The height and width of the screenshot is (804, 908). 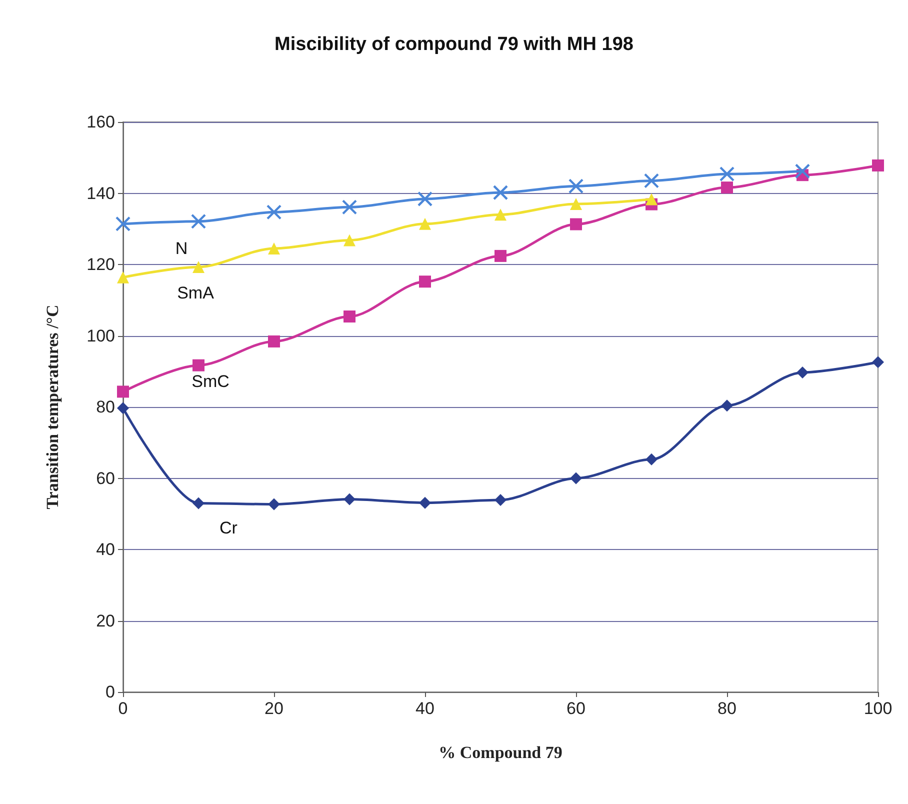 I want to click on x-tick-label: 80, so click(x=727, y=708).